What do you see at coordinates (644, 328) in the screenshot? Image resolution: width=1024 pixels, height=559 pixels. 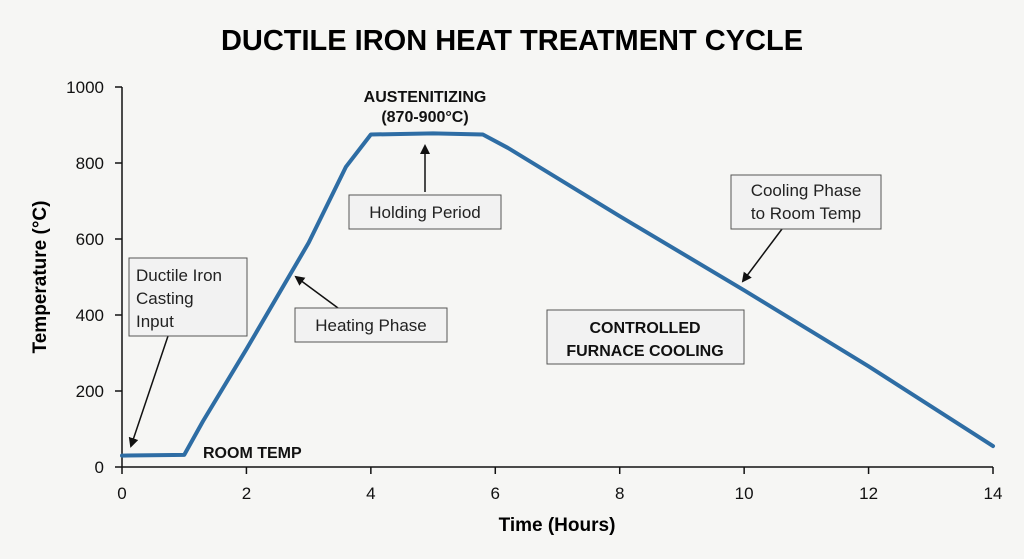 I see `controlled-cooling-line1: CONTROLLED` at bounding box center [644, 328].